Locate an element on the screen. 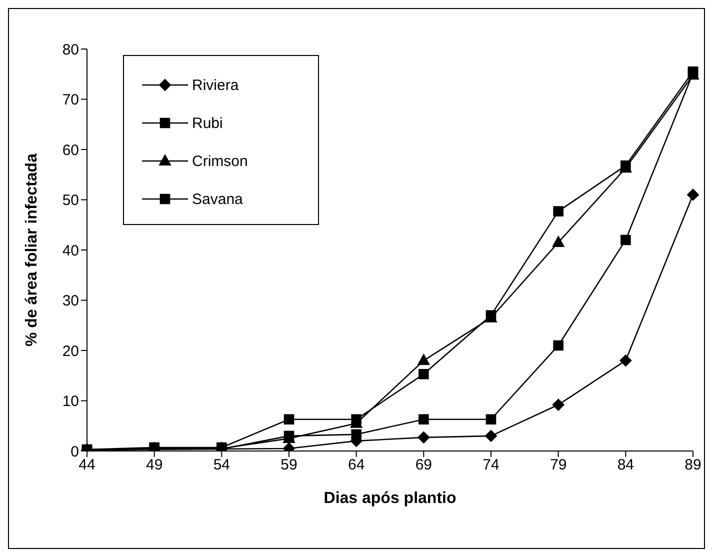 This screenshot has width=715, height=559. x-tick-label: 84 is located at coordinates (625, 465).